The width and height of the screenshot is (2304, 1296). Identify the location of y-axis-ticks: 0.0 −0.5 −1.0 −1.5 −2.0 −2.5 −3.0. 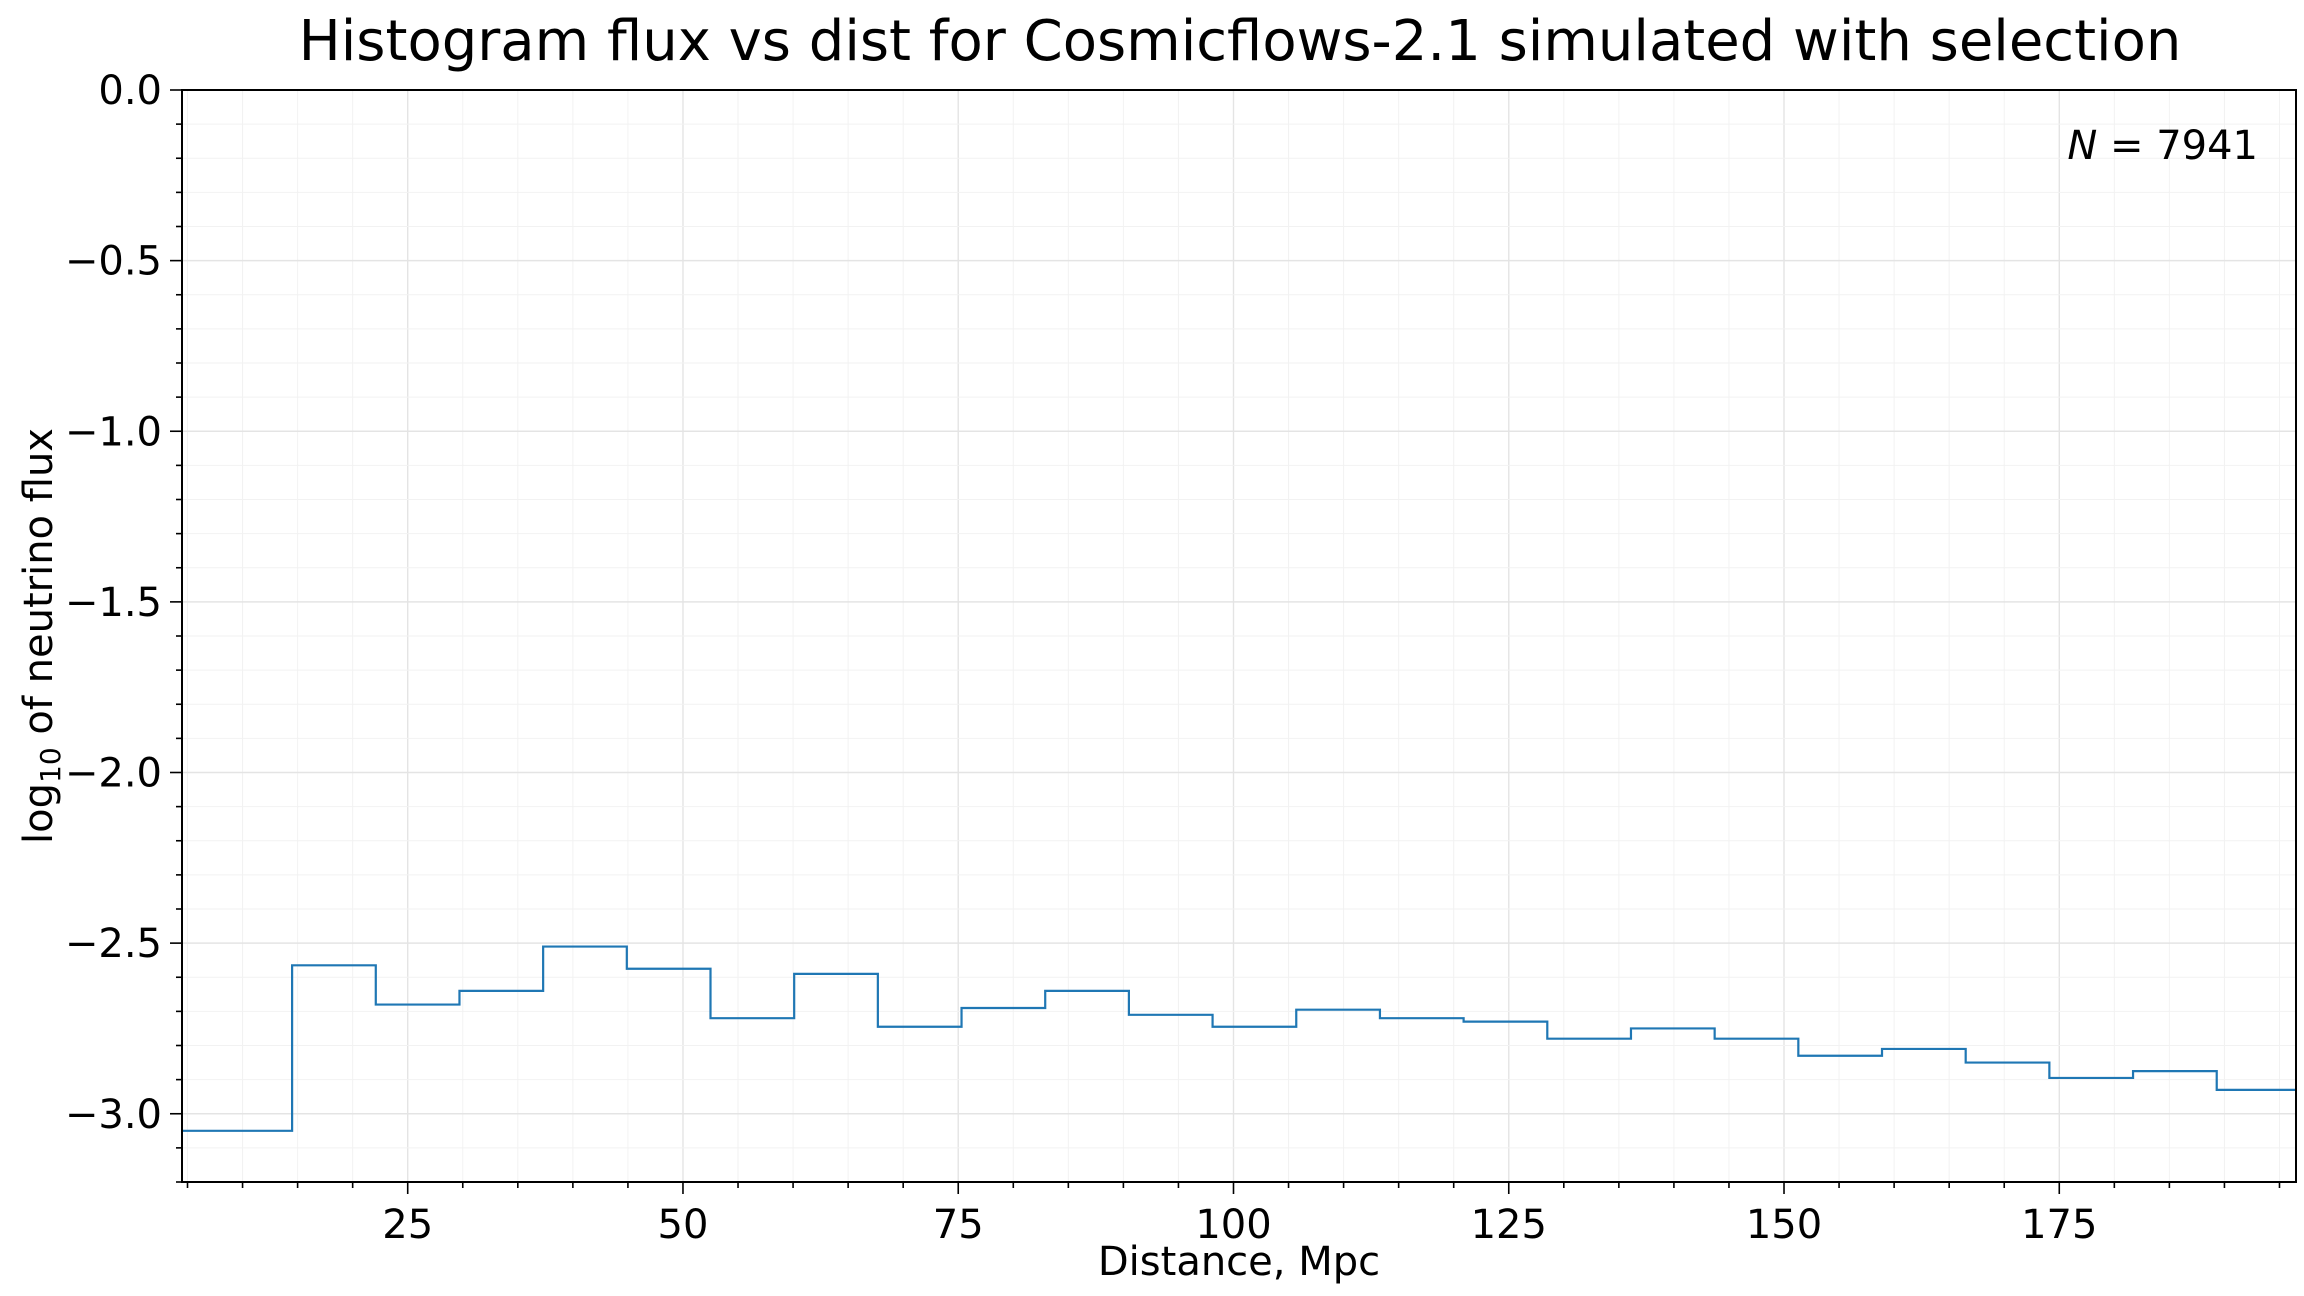
(123, 625).